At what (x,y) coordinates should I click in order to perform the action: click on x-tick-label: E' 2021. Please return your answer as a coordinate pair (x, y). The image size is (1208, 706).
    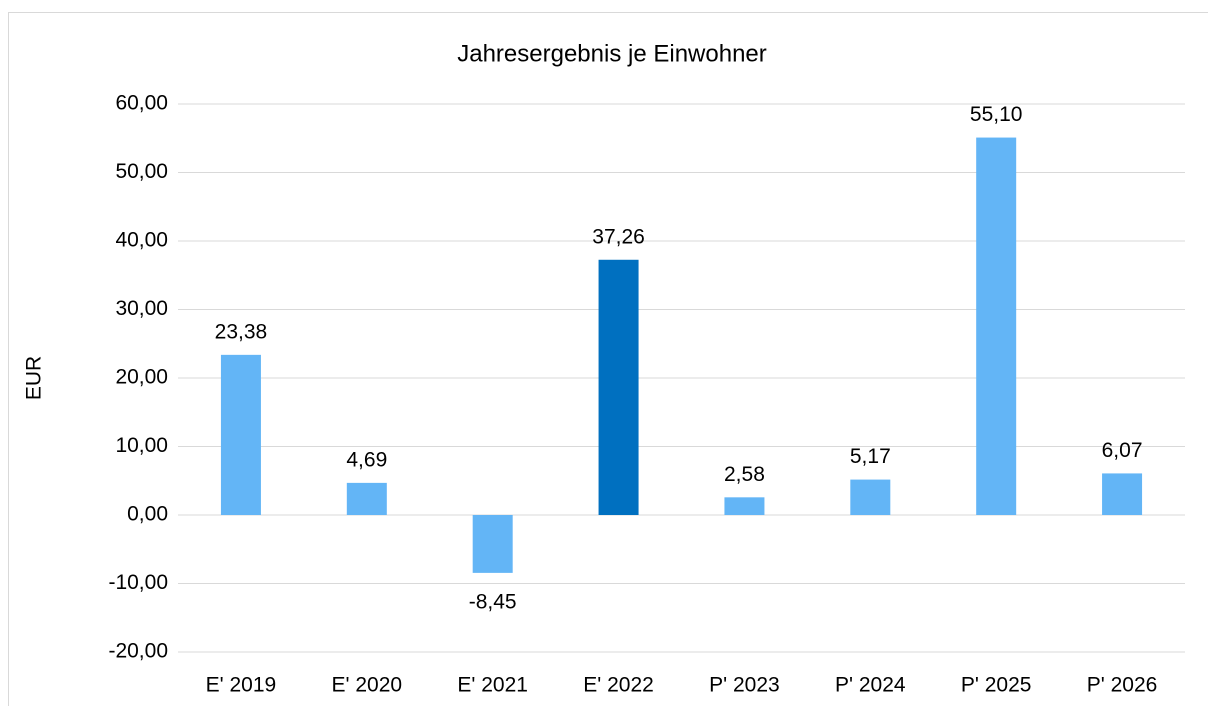
    Looking at the image, I should click on (492, 685).